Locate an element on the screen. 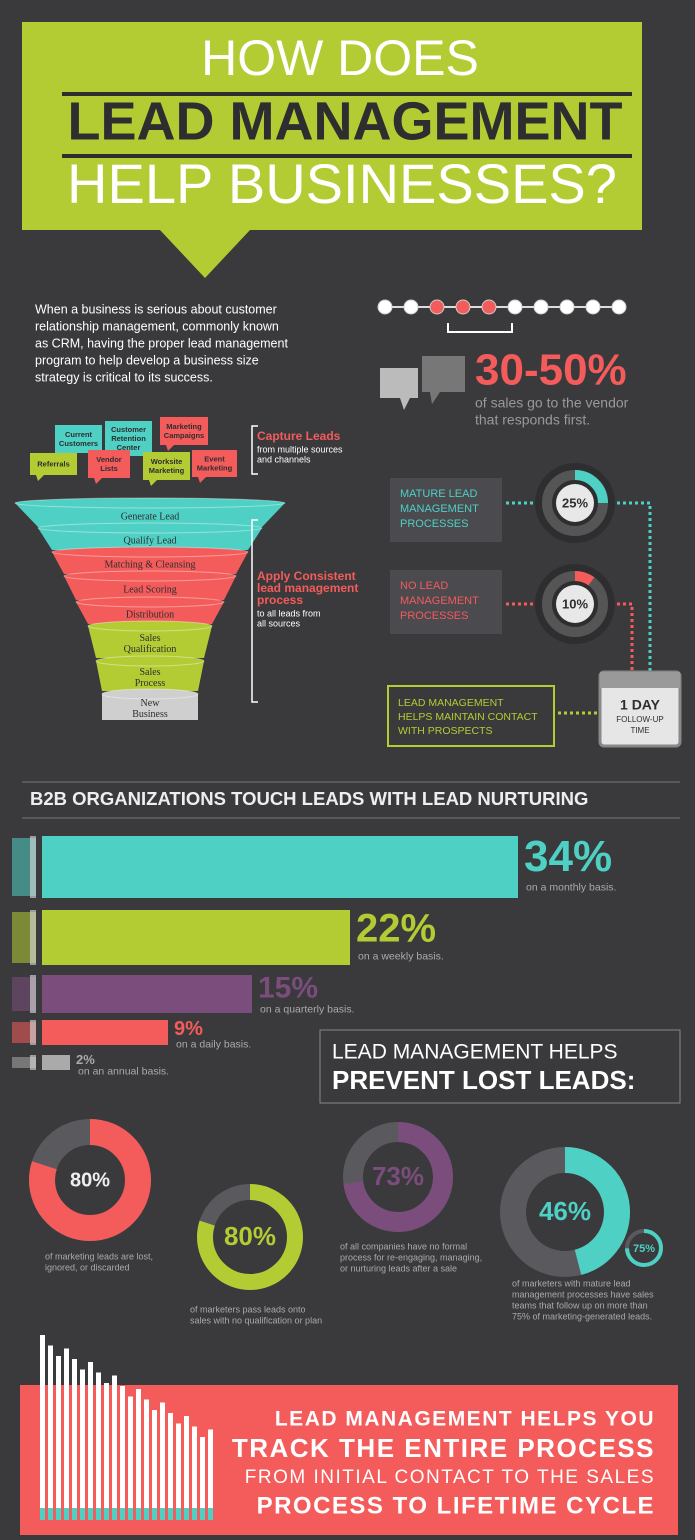  capture-text: from multiple sources is located at coordinates (300, 449).